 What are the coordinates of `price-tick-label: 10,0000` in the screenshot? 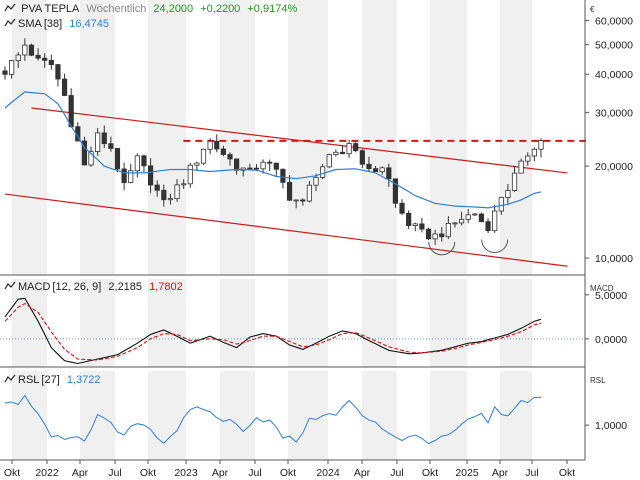 It's located at (614, 259).